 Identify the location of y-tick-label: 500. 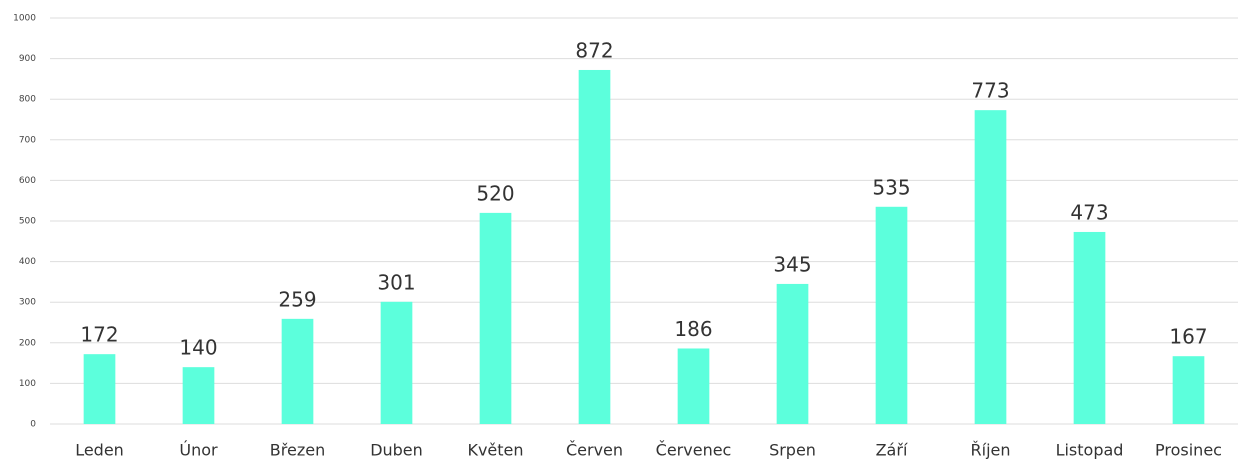
(27, 222).